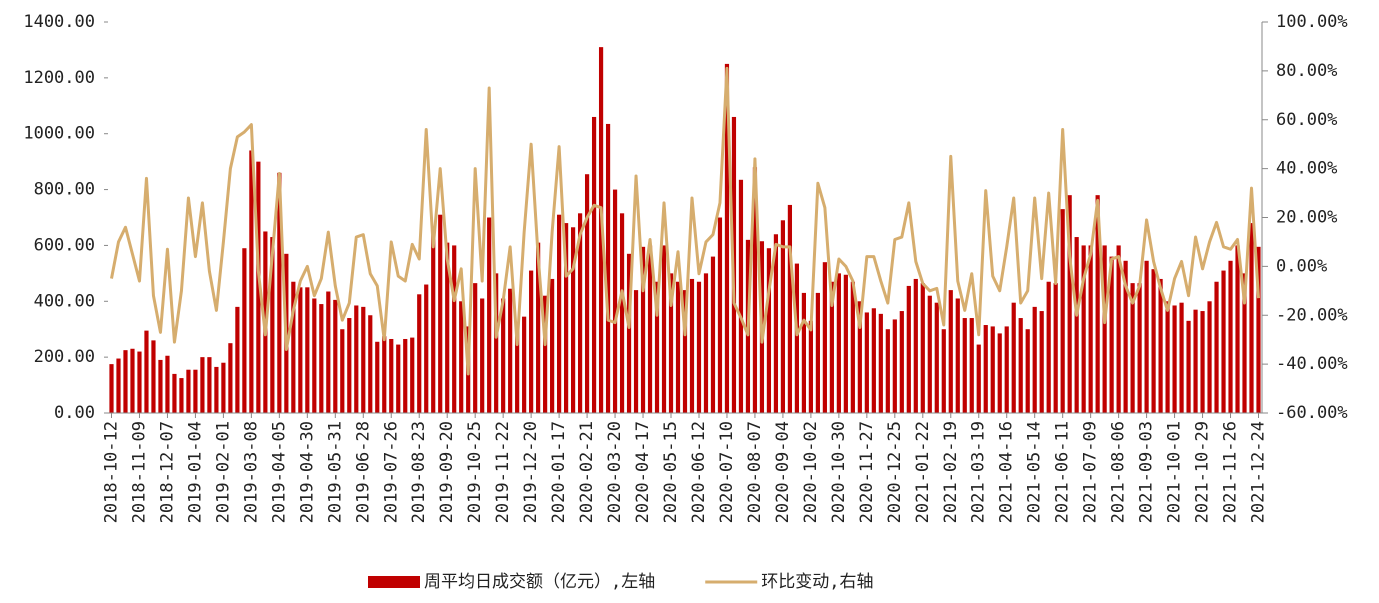 The width and height of the screenshot is (1379, 603). What do you see at coordinates (419, 472) in the screenshot?
I see `x-tick-label: 2019-08-23` at bounding box center [419, 472].